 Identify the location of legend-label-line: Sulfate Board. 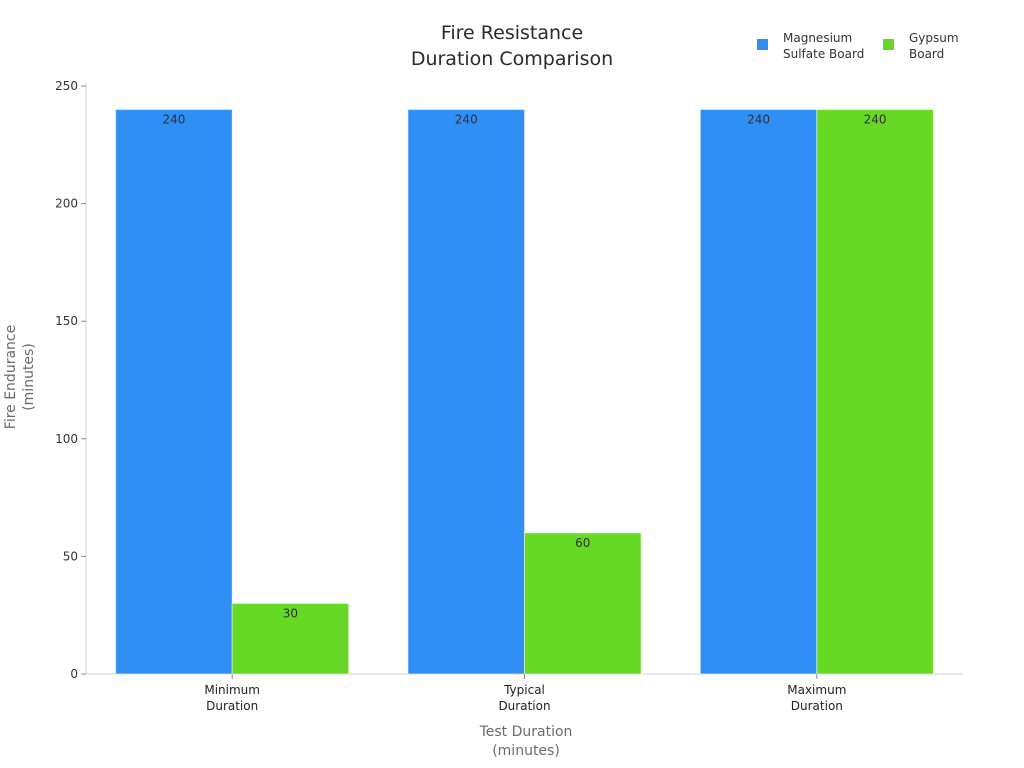
(824, 54).